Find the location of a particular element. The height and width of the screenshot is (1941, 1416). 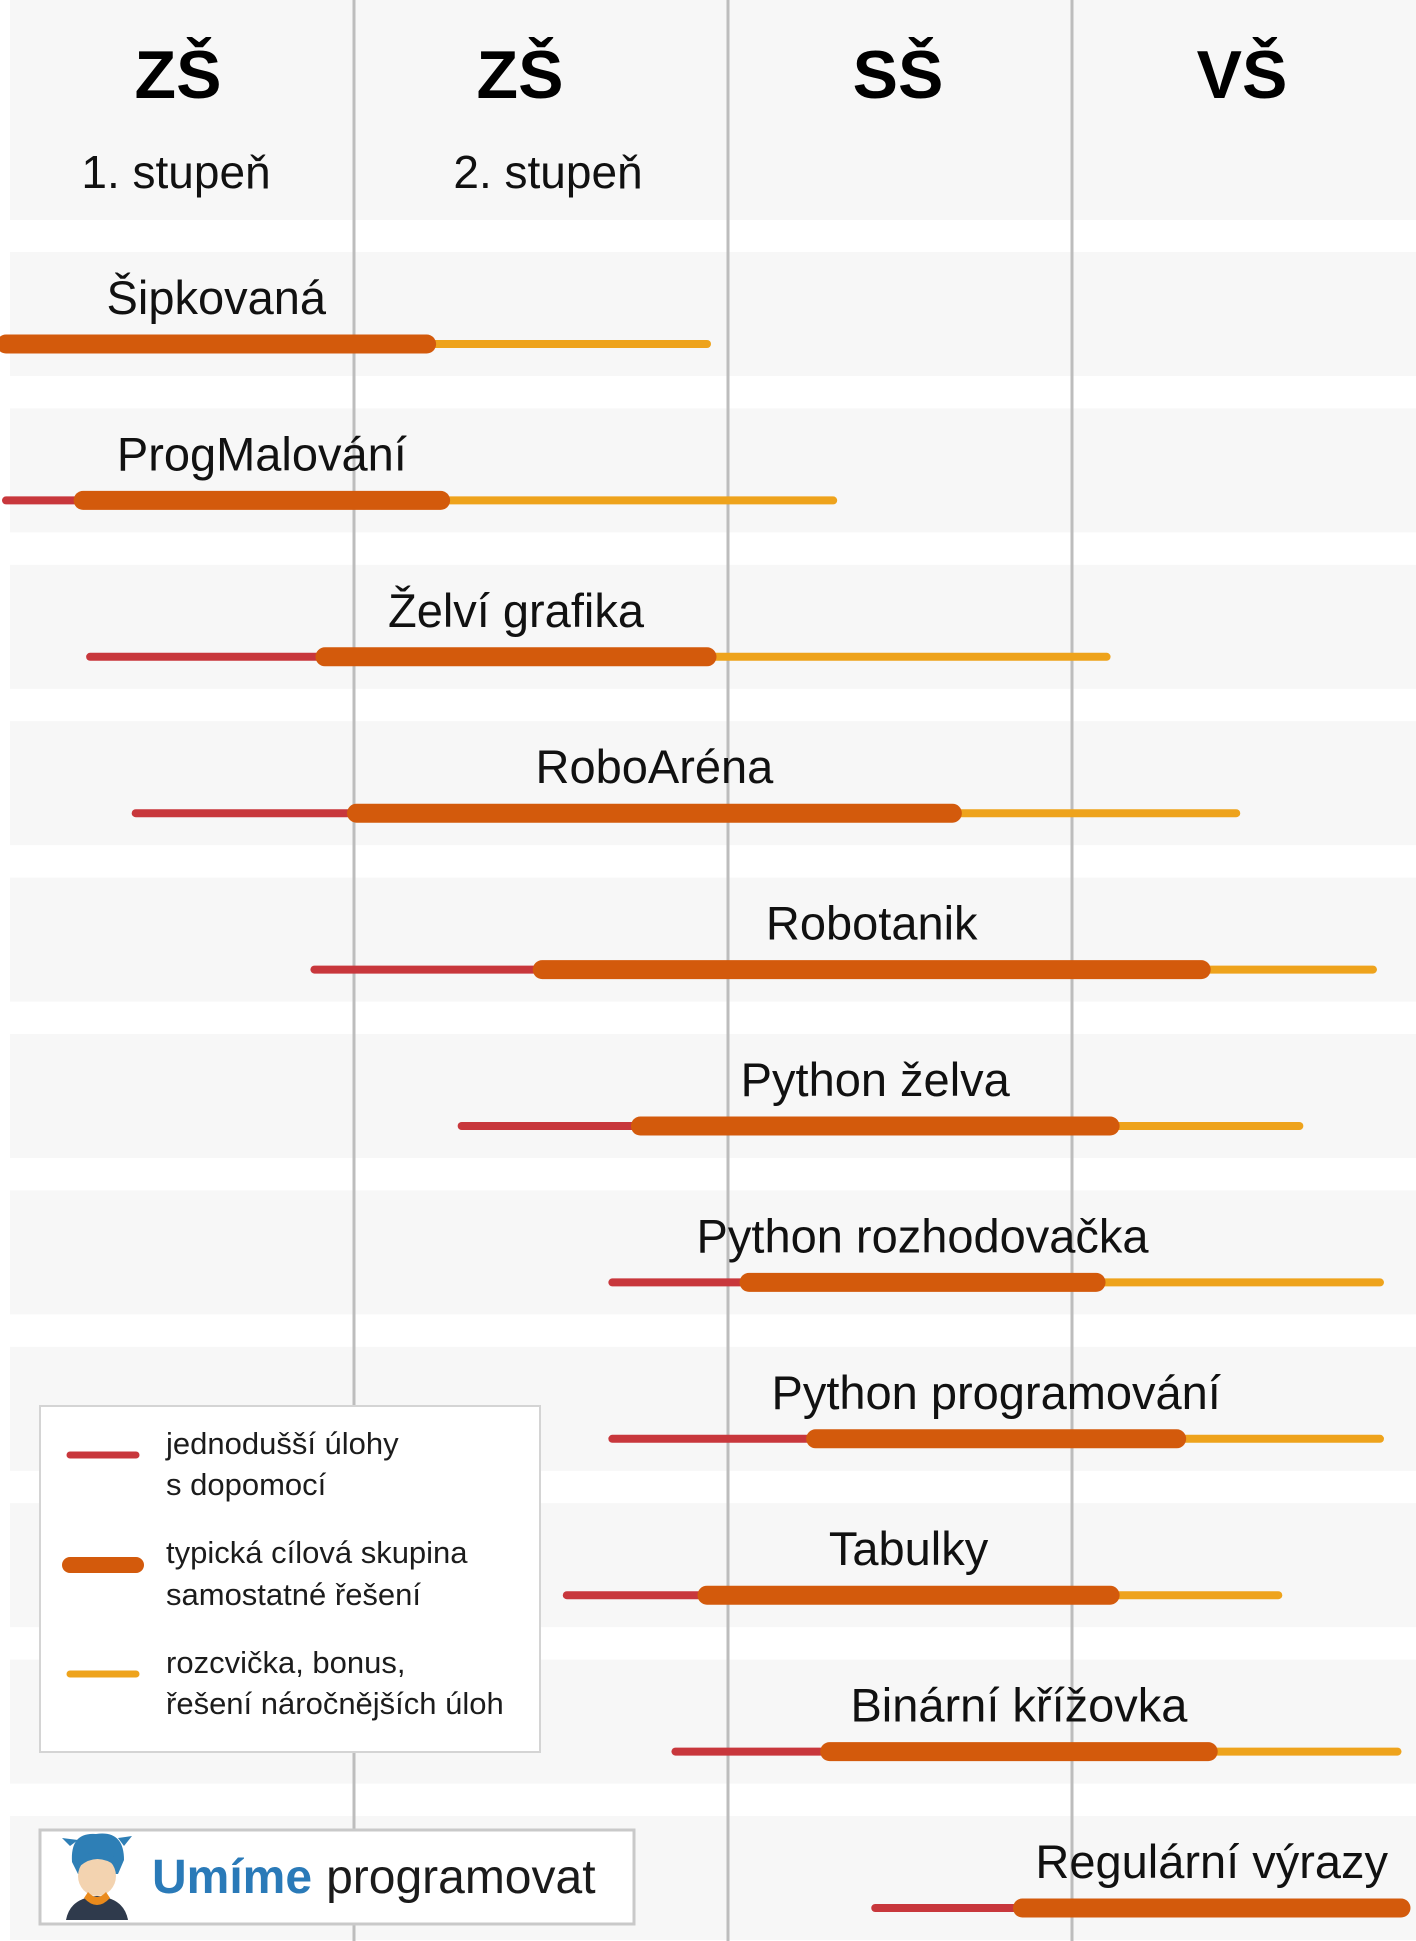

app-name-label: Python rozhodovačka is located at coordinates (923, 1235).